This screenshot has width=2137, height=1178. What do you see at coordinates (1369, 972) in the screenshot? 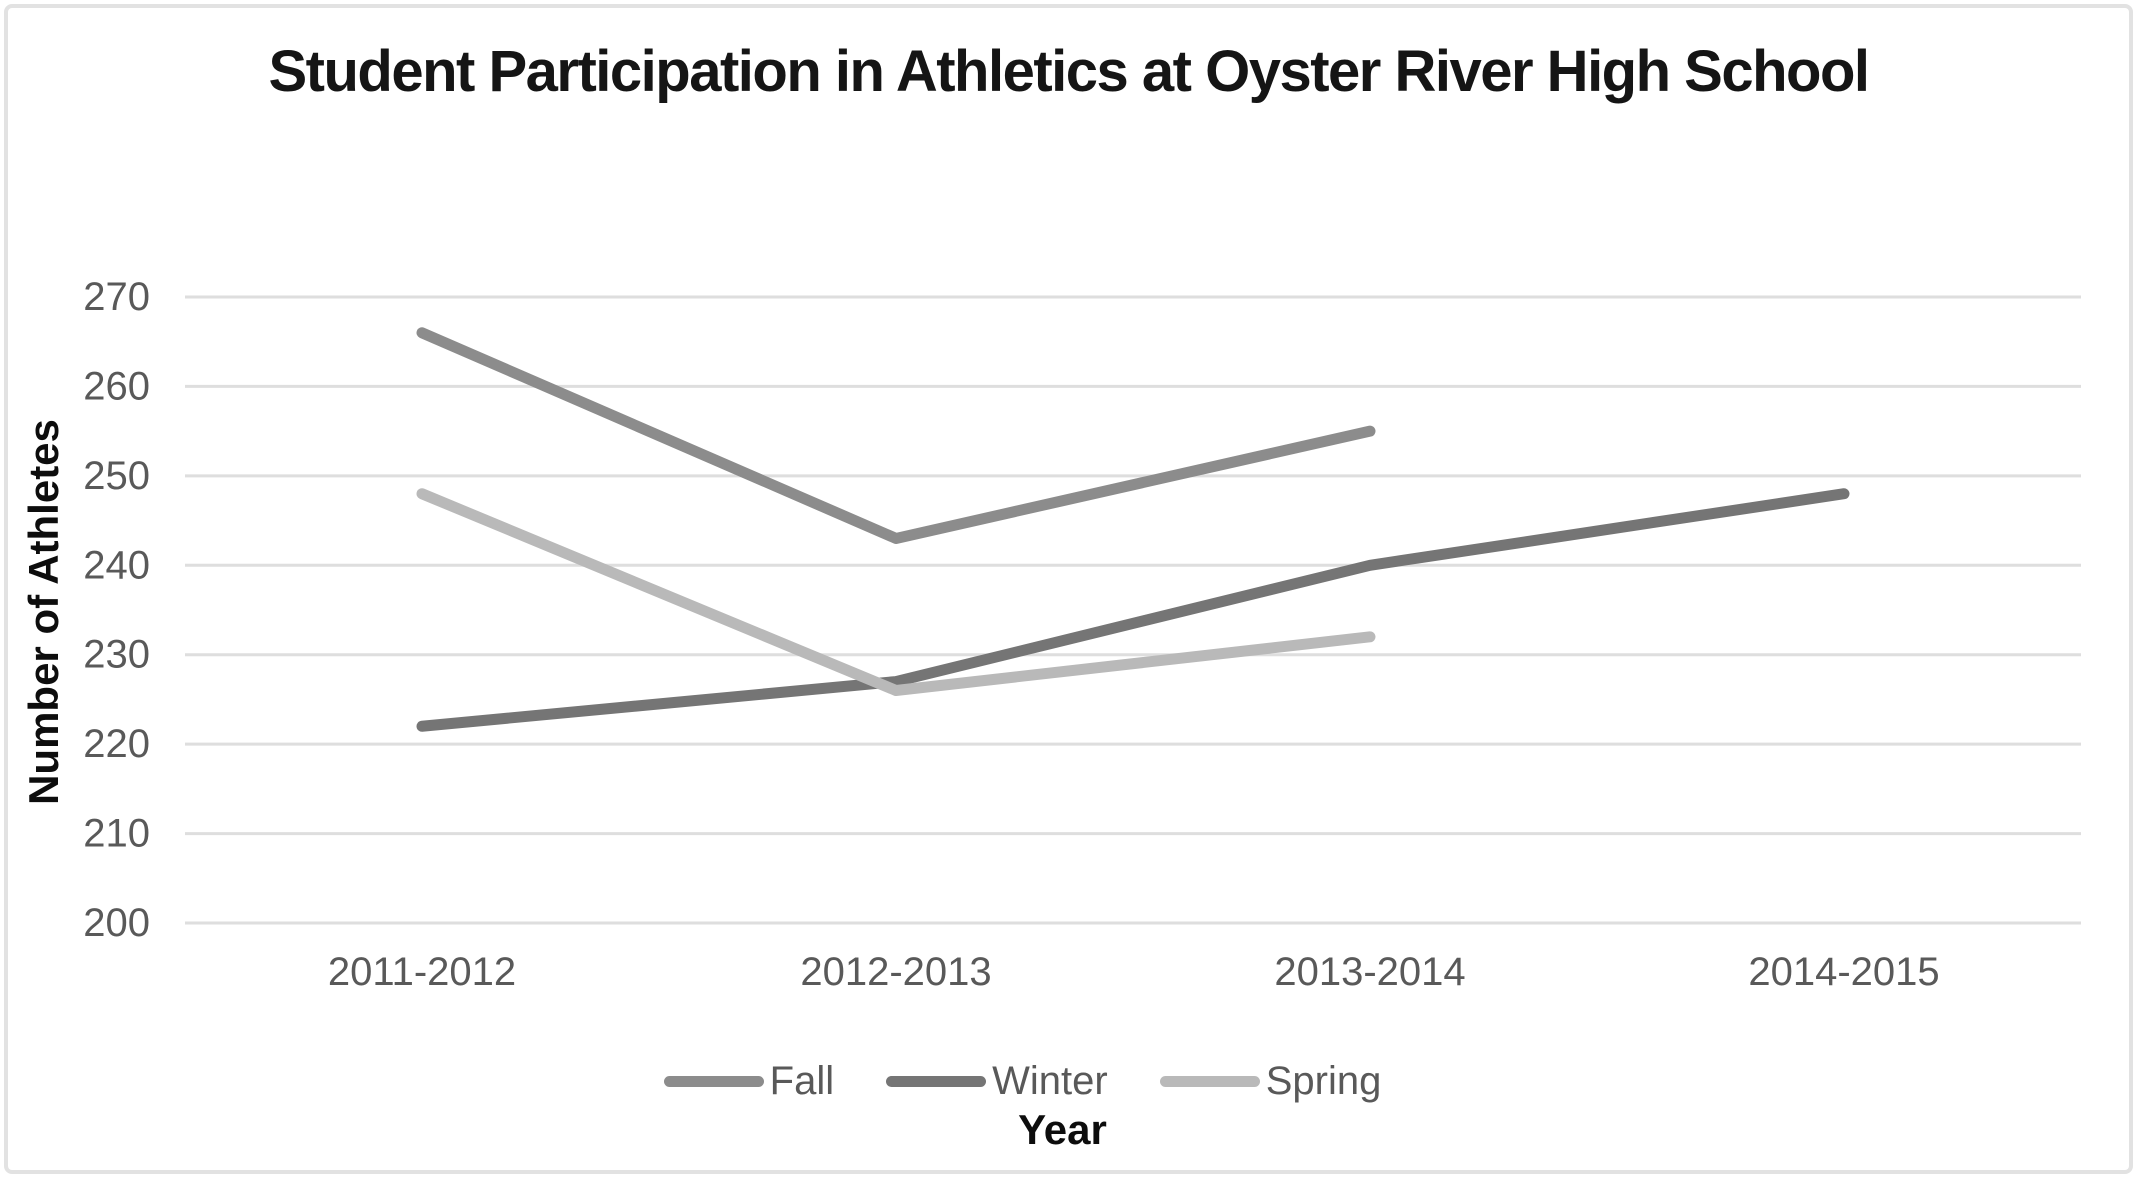
I see `x-tick-label: 2013-2014` at bounding box center [1369, 972].